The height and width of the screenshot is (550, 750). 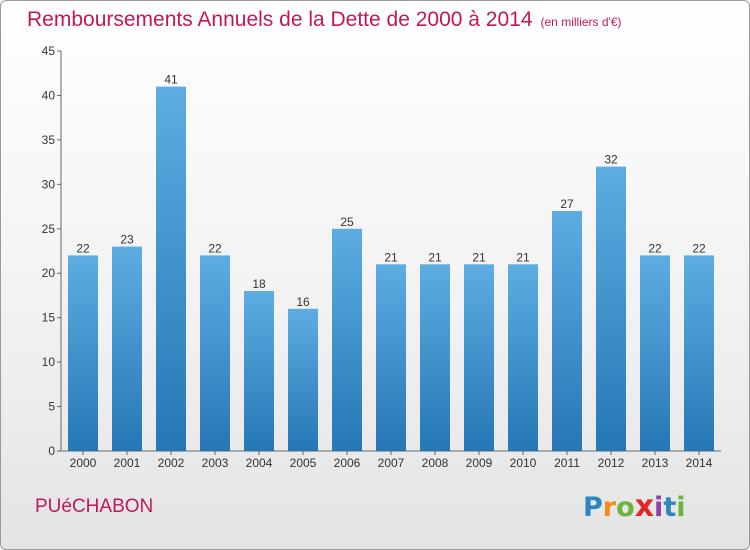 I want to click on x-tick-label: 2006, so click(x=347, y=463).